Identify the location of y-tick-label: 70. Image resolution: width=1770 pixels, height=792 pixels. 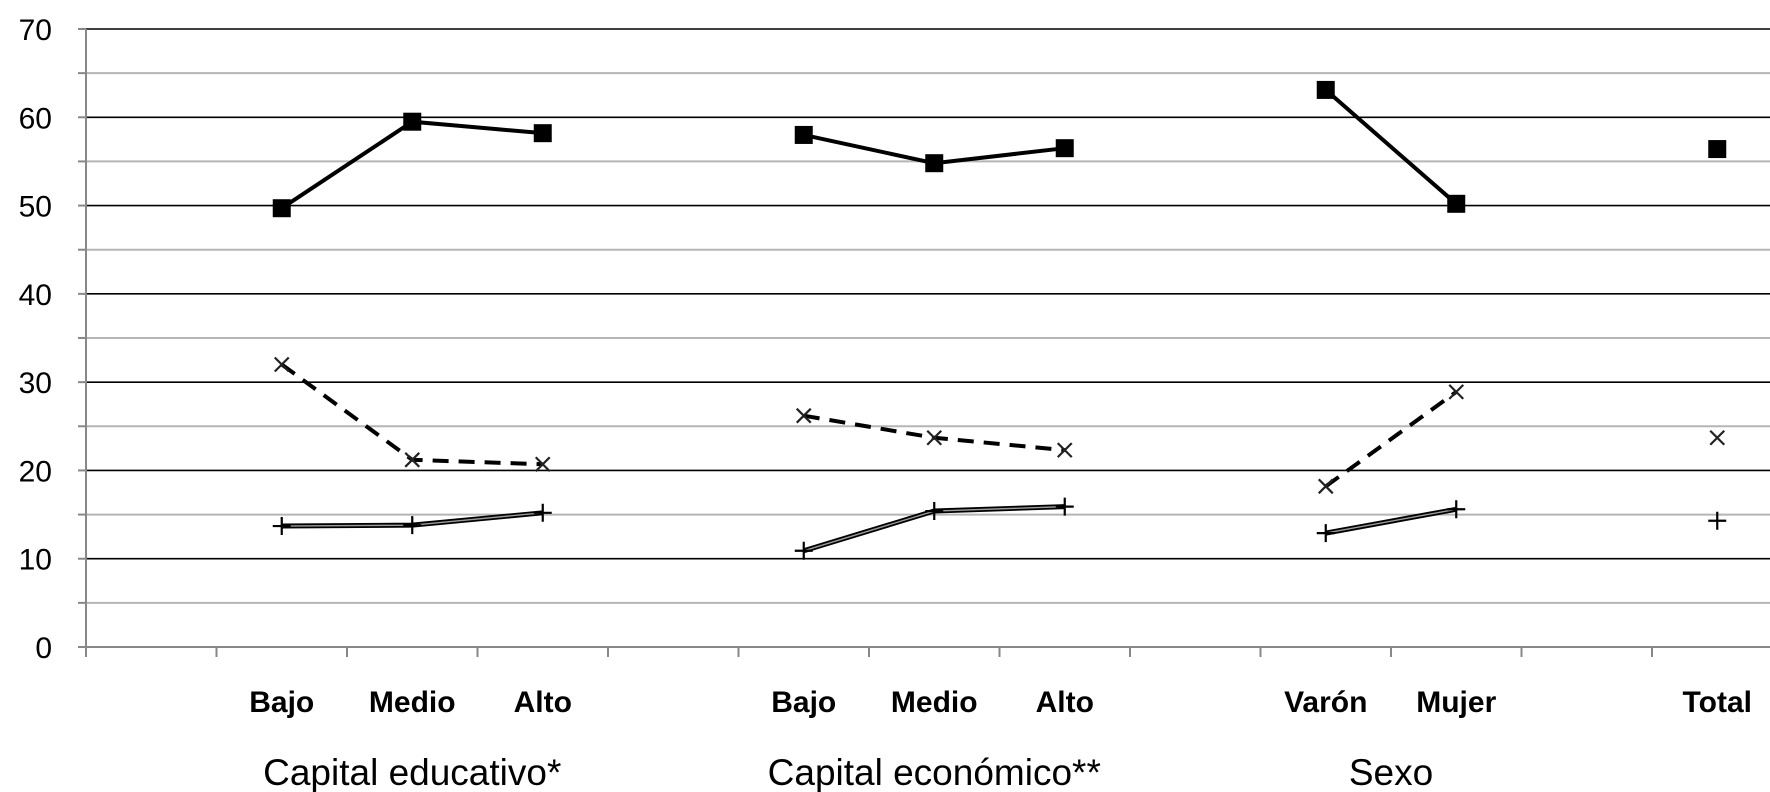
(35, 30).